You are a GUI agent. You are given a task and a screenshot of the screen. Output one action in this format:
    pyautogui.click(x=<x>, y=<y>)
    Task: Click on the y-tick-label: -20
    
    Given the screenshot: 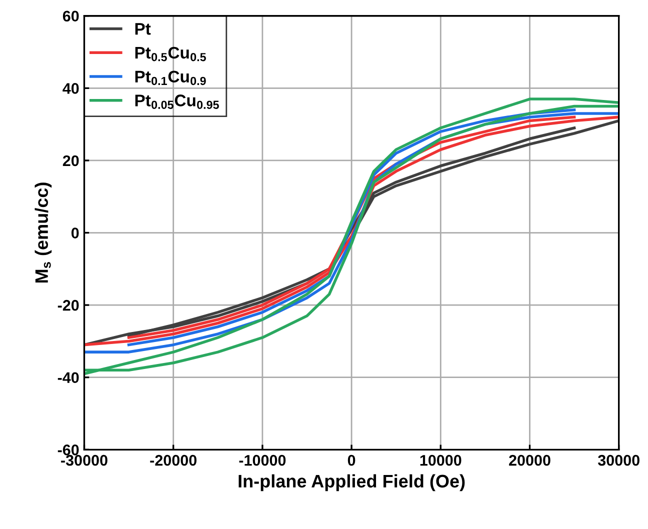 What is the action you would take?
    pyautogui.click(x=68, y=305)
    